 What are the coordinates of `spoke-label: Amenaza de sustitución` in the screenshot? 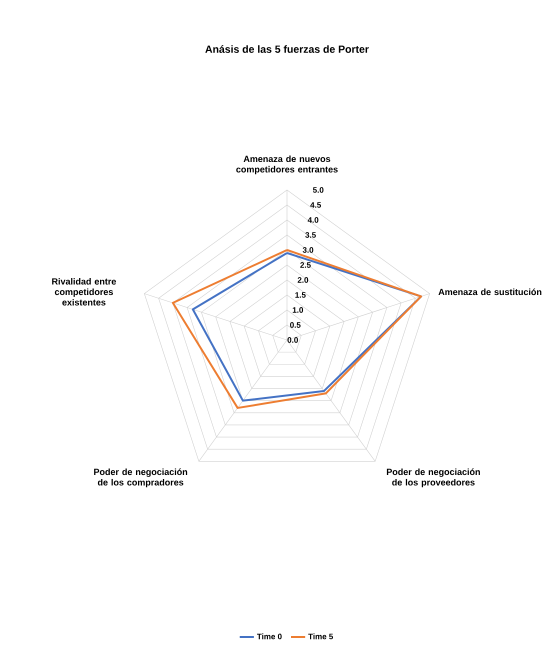 It's located at (490, 292).